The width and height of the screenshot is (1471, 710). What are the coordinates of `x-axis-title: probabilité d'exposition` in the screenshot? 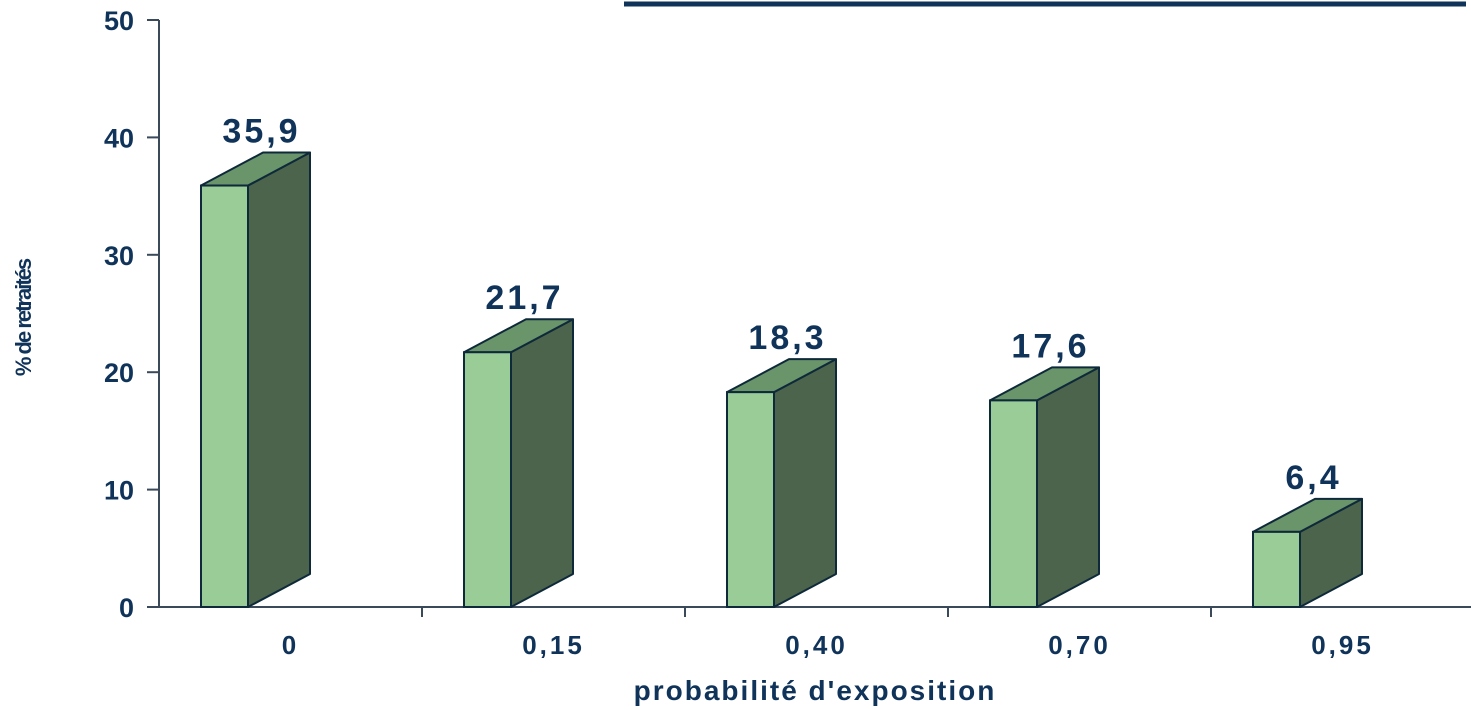 It's located at (815, 690).